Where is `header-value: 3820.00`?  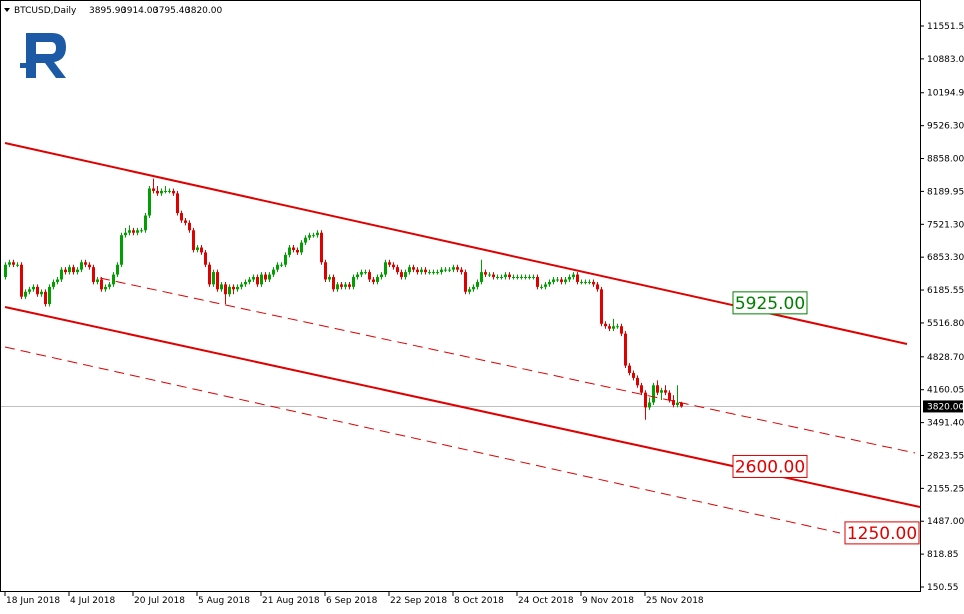
header-value: 3820.00 is located at coordinates (203, 11).